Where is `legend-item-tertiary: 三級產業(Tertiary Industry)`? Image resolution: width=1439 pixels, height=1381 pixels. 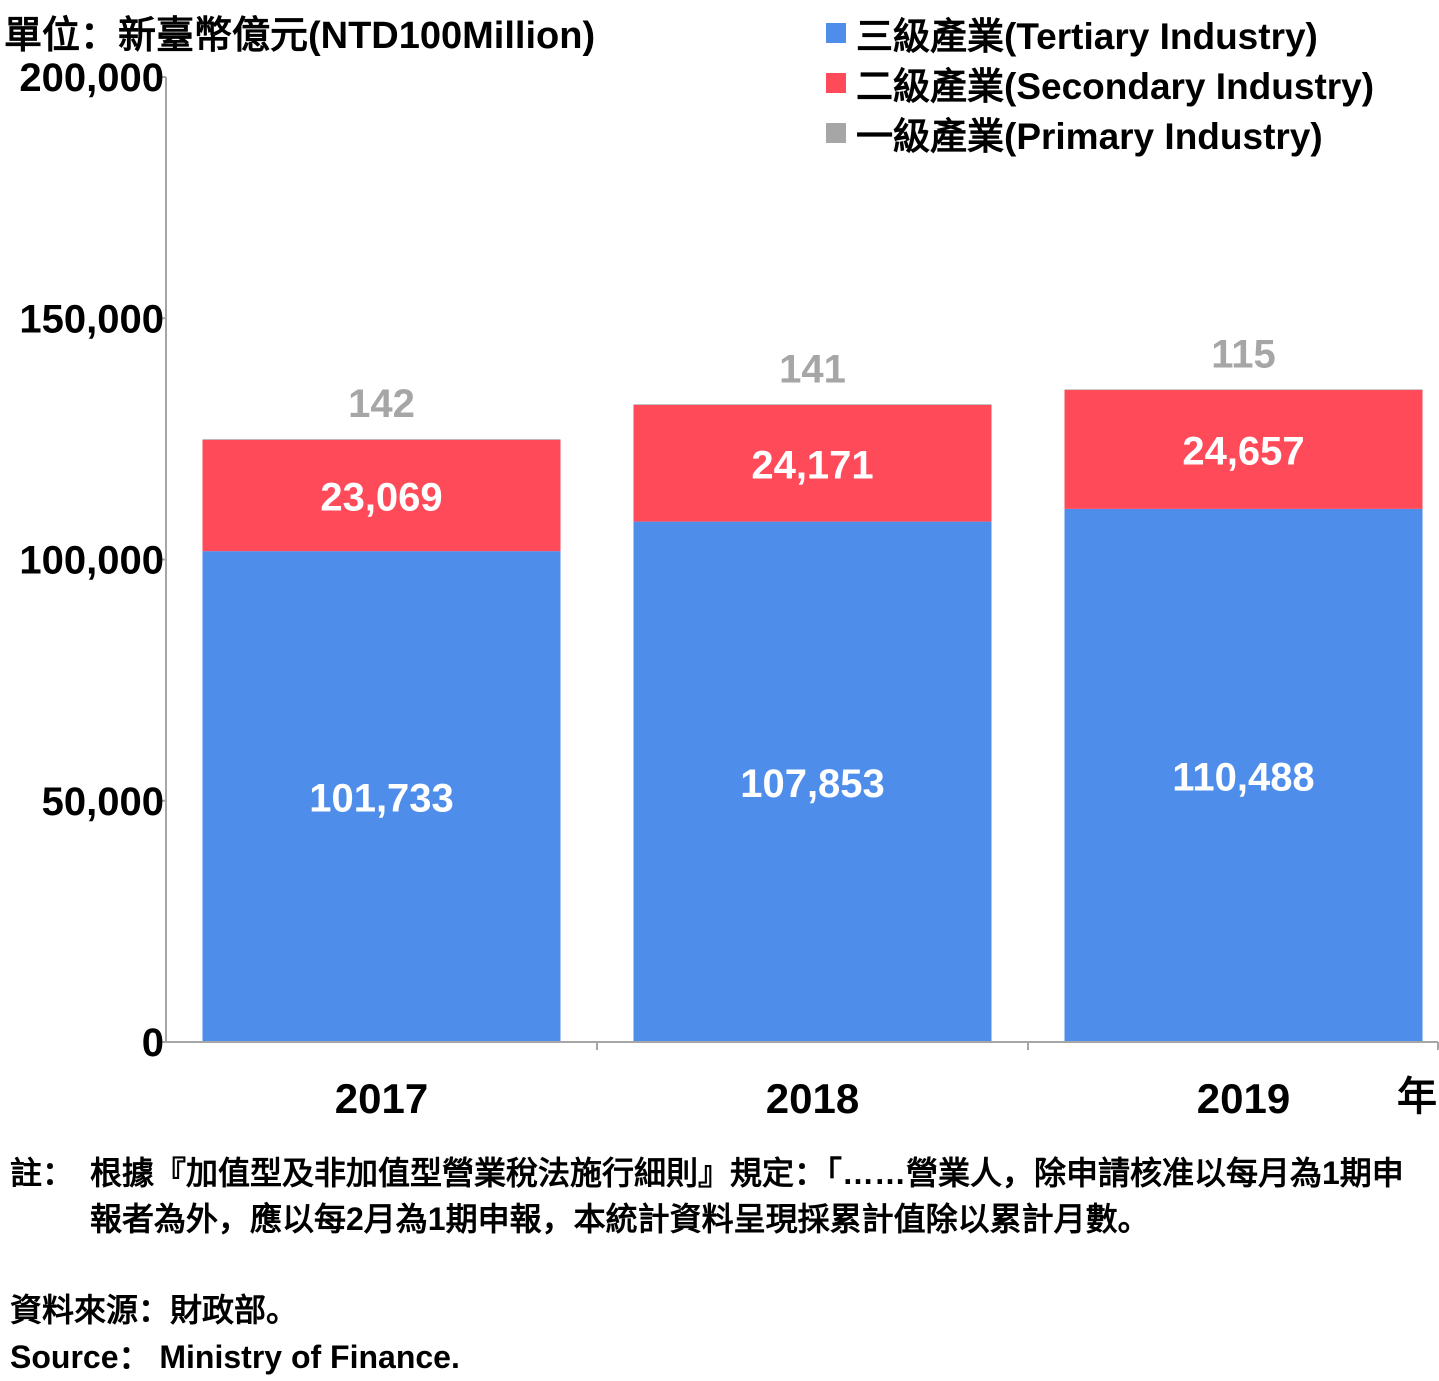 legend-item-tertiary: 三級產業(Tertiary Industry) is located at coordinates (1100, 33).